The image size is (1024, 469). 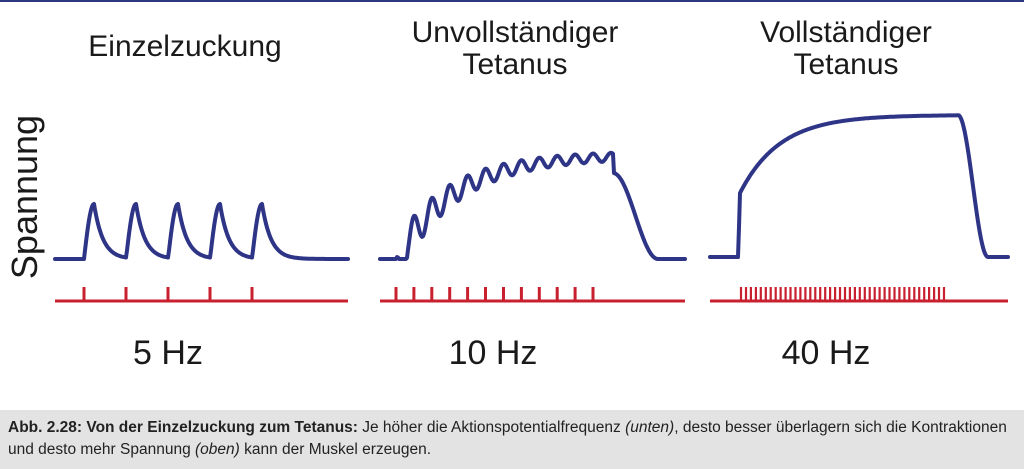 I want to click on panel-2-frequency-label: 10 Hz, so click(x=493, y=353).